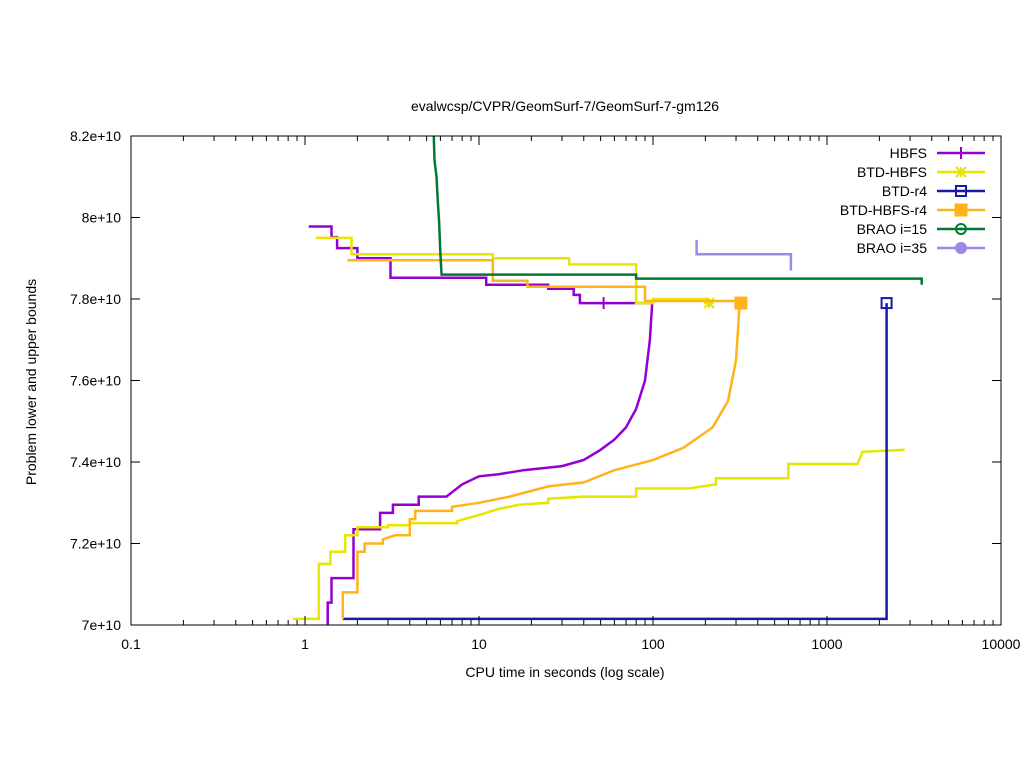 This screenshot has height=768, width=1024. Describe the element at coordinates (95, 381) in the screenshot. I see `y-tick-label: 7.6e+10` at that location.